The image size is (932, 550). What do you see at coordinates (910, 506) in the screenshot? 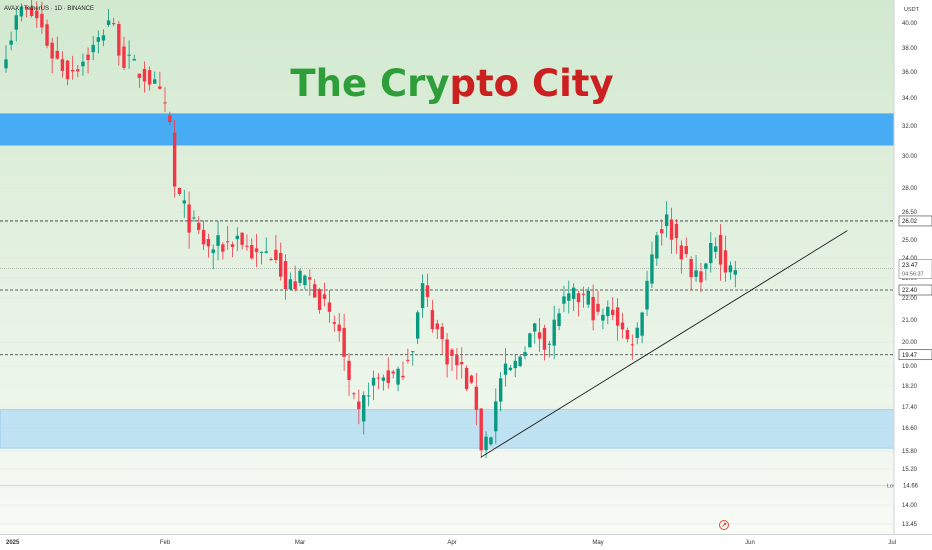
I see `price-tick-label: 14.00` at bounding box center [910, 506].